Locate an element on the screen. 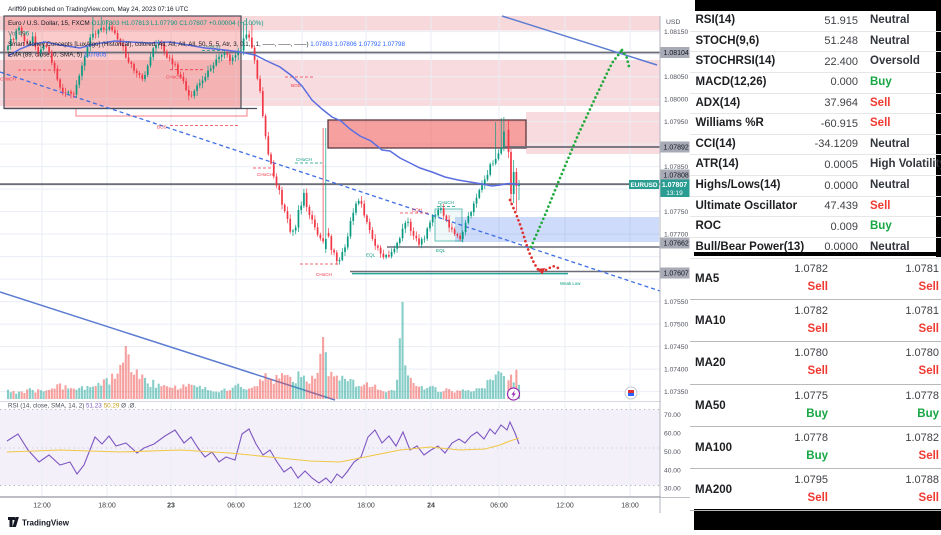 The width and height of the screenshot is (941, 535). svg-text: 1.07808 is located at coordinates (676, 176).